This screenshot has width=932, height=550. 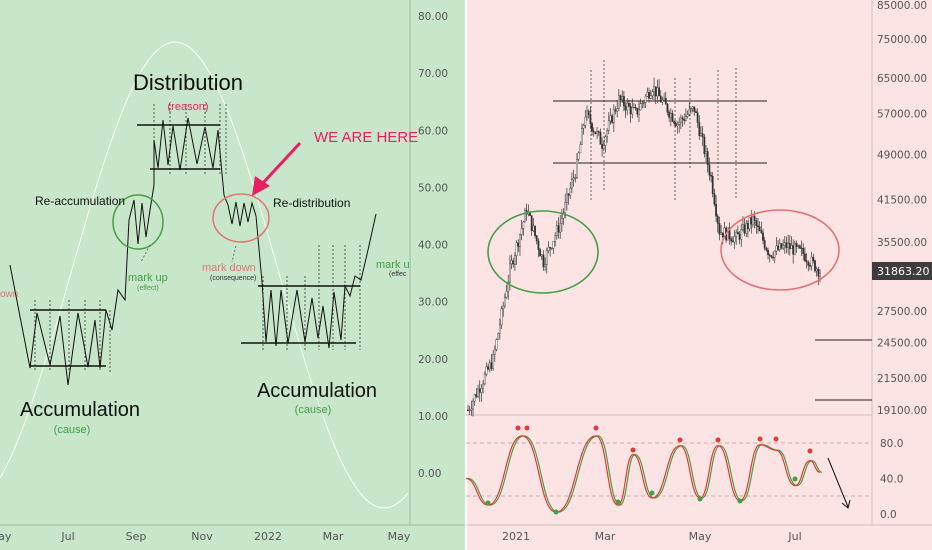 I want to click on left-x-tick: Nov, so click(x=202, y=536).